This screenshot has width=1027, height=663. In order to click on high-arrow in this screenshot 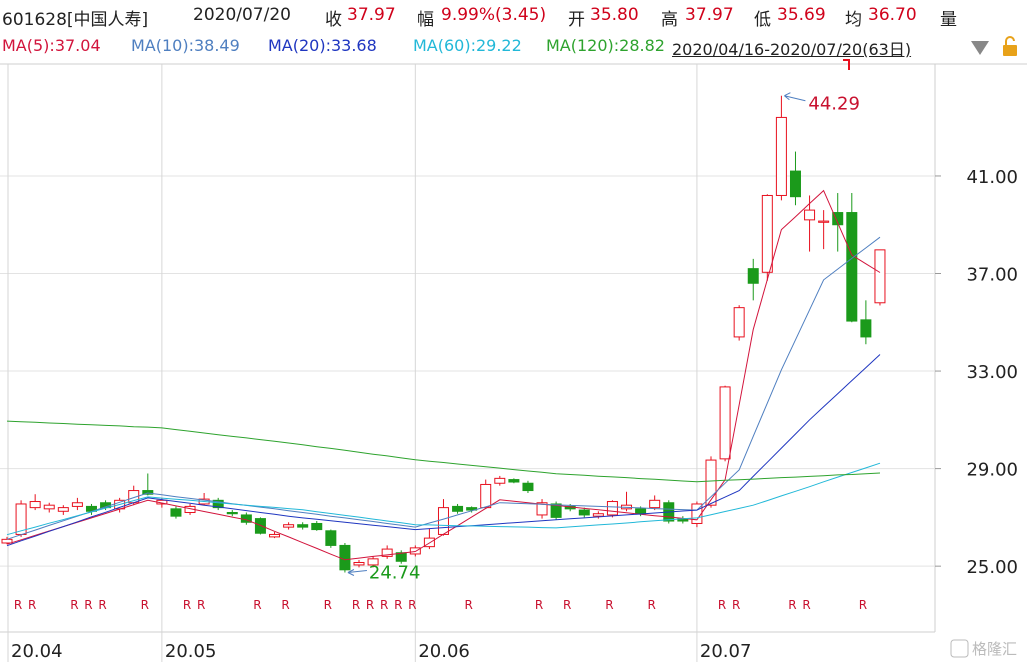, I will do `click(795, 97)`.